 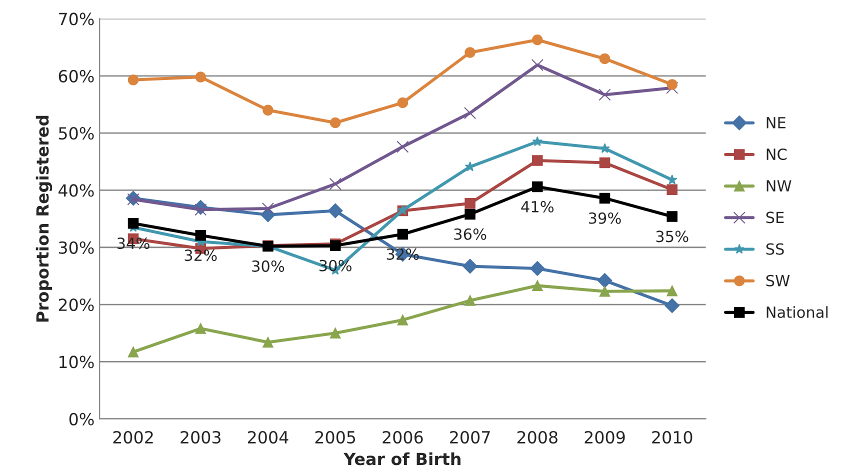 I want to click on legend-label: NE, so click(x=776, y=122).